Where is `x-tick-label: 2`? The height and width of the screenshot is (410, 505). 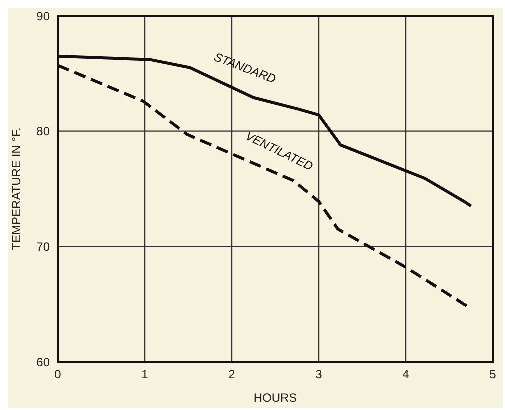 x-tick-label: 2 is located at coordinates (232, 375).